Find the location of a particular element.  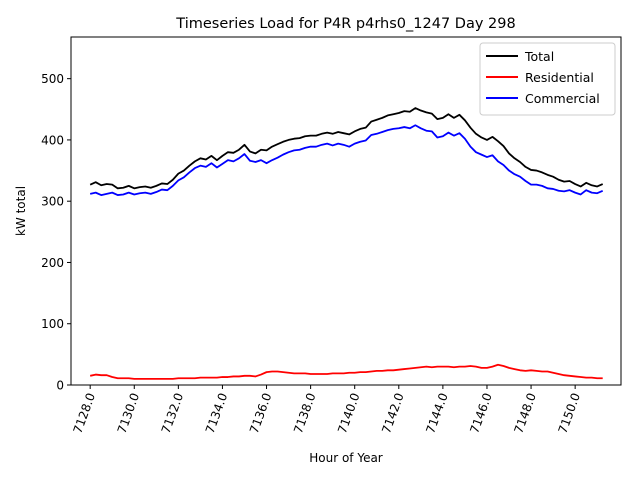

y-tick-label: 100 is located at coordinates (52, 324).